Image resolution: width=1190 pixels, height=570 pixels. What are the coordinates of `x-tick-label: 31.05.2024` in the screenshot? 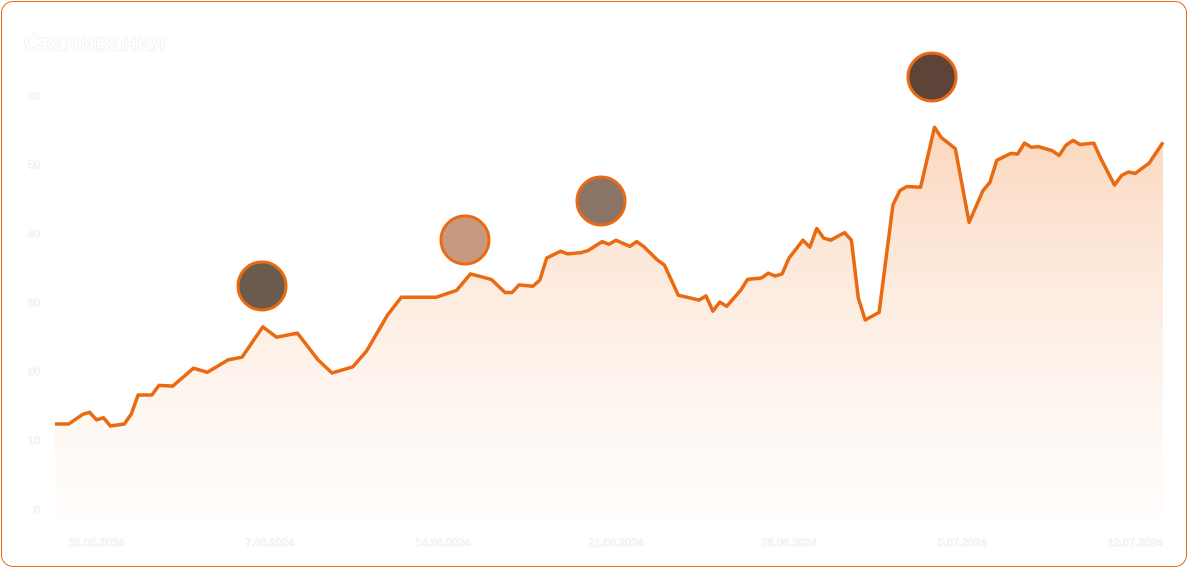 It's located at (96, 543).